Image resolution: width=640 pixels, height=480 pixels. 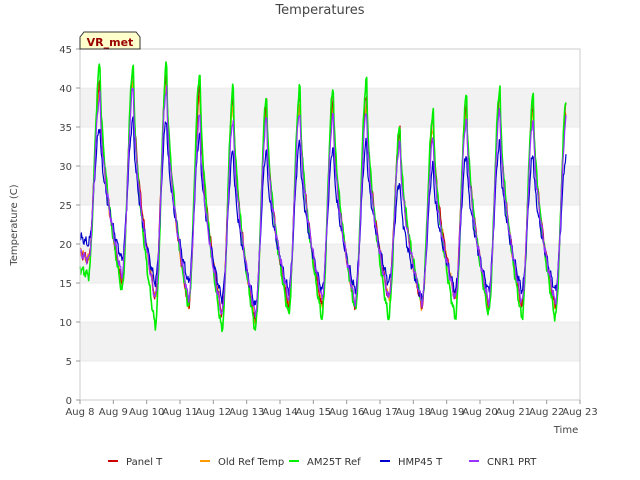 What do you see at coordinates (79, 412) in the screenshot?
I see `x-tick-label: Aug 8` at bounding box center [79, 412].